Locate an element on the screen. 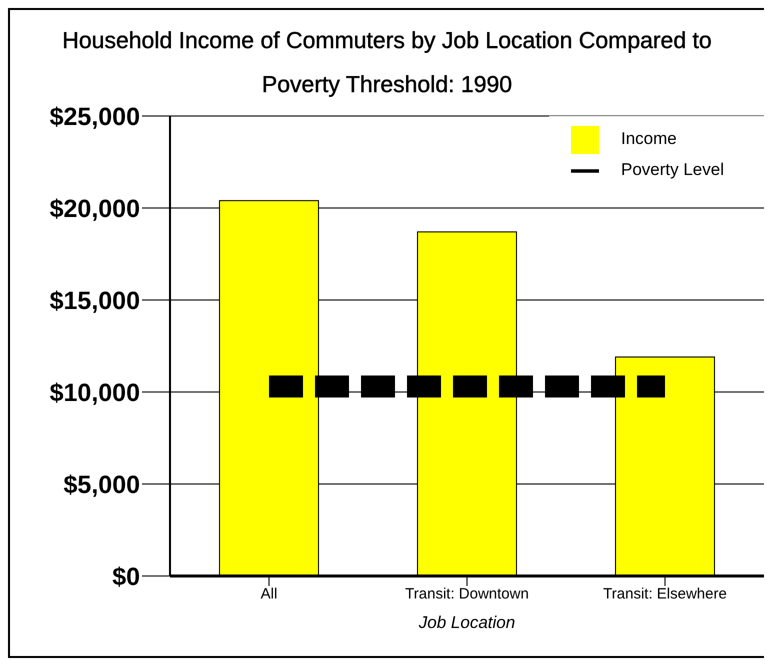 Image resolution: width=772 pixels, height=669 pixels. x-axis-title: Job Location is located at coordinates (467, 622).